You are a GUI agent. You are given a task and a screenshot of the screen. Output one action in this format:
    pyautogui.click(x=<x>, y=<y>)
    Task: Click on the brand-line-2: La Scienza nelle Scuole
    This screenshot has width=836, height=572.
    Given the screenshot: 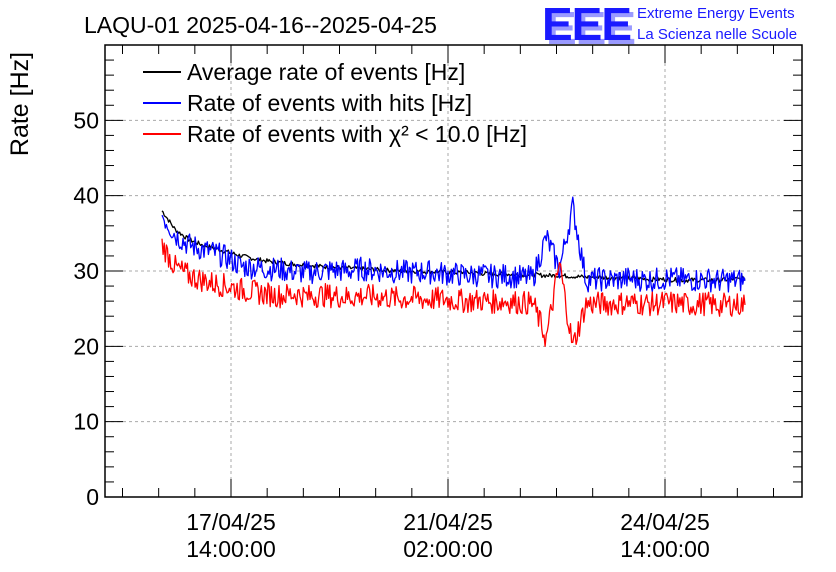 What is the action you would take?
    pyautogui.click(x=717, y=34)
    